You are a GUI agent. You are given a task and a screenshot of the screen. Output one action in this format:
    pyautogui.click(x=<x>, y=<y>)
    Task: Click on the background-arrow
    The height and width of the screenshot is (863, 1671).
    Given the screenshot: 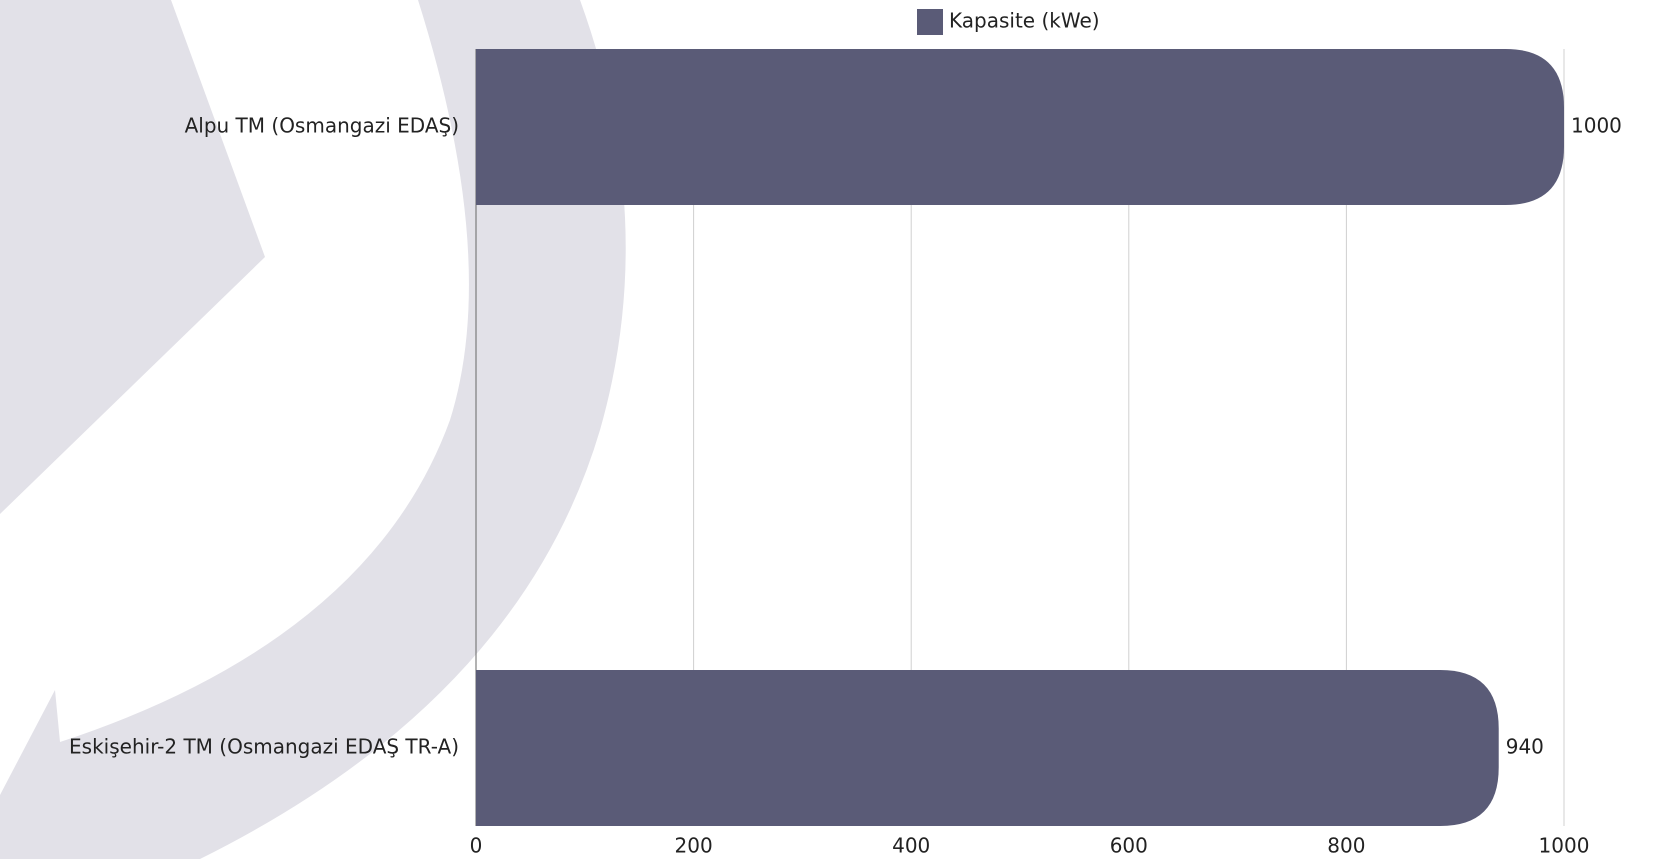 What is the action you would take?
    pyautogui.click(x=132, y=257)
    